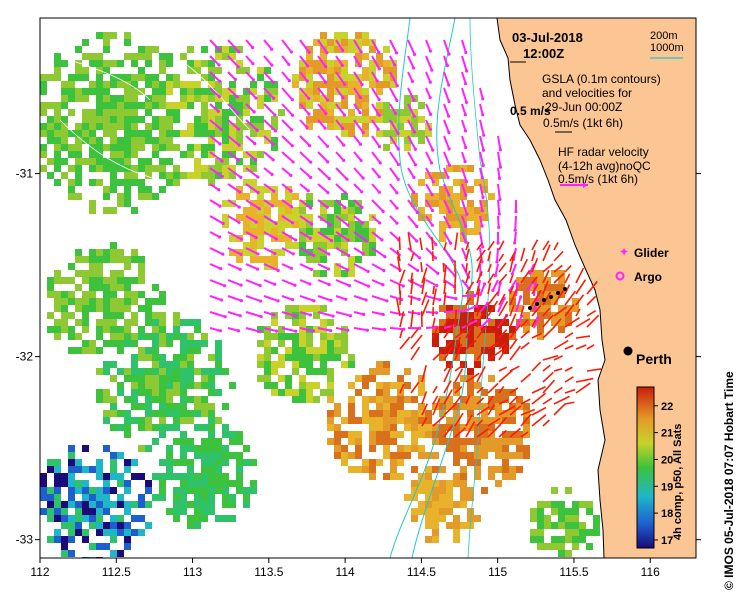 The height and width of the screenshot is (592, 739). What do you see at coordinates (547, 37) in the screenshot?
I see `date-label: 03-Jul-2018` at bounding box center [547, 37].